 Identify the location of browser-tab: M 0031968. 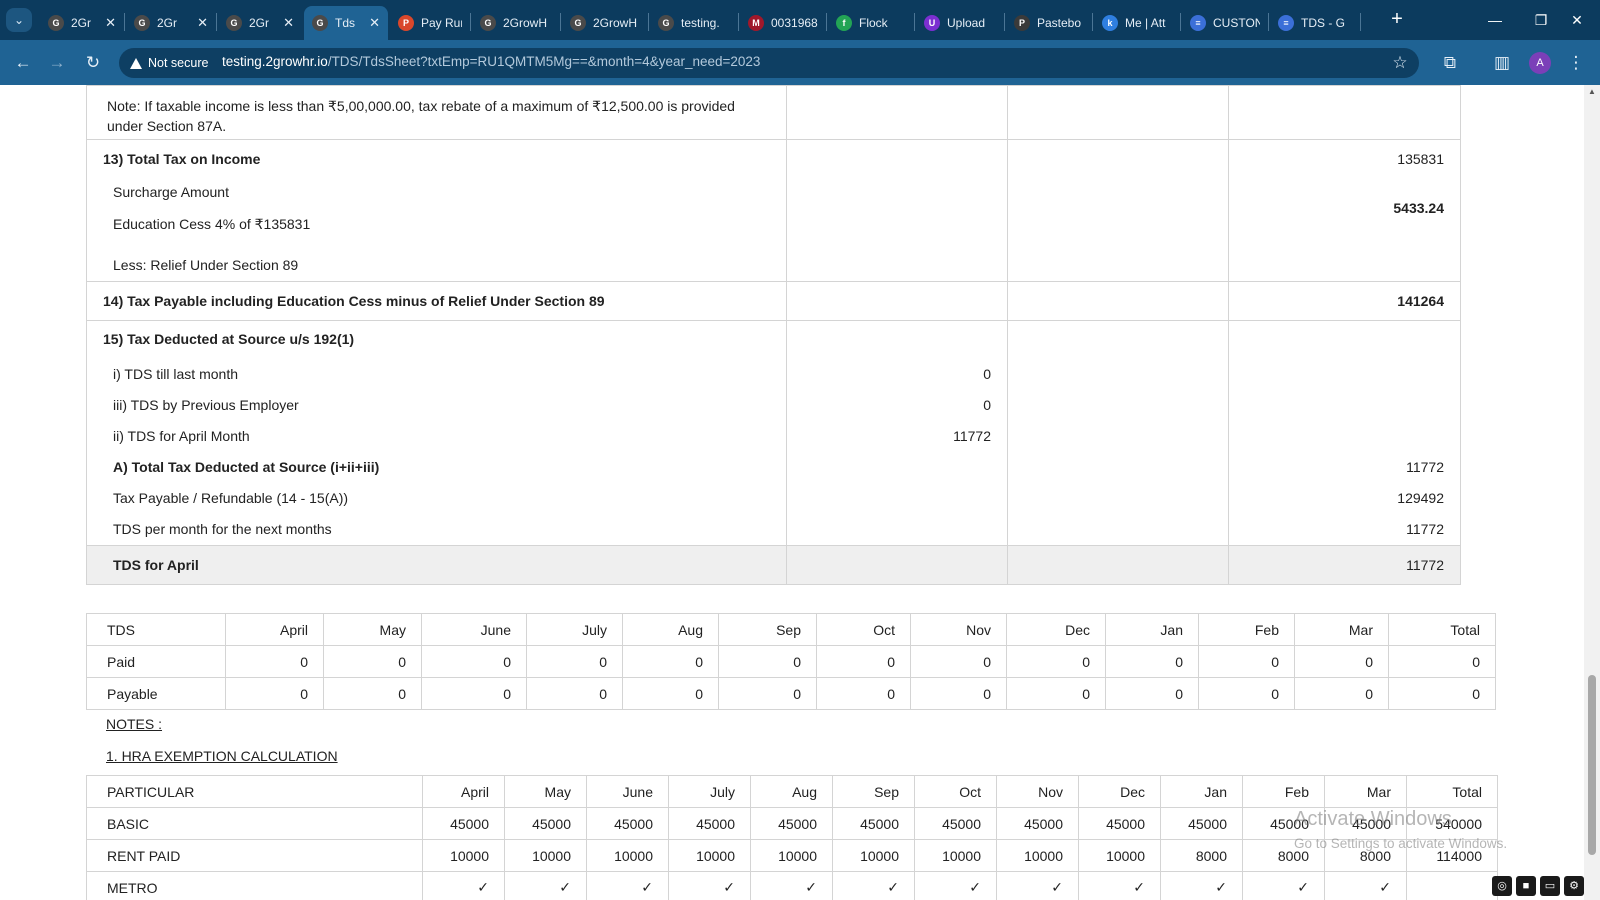
(783, 23).